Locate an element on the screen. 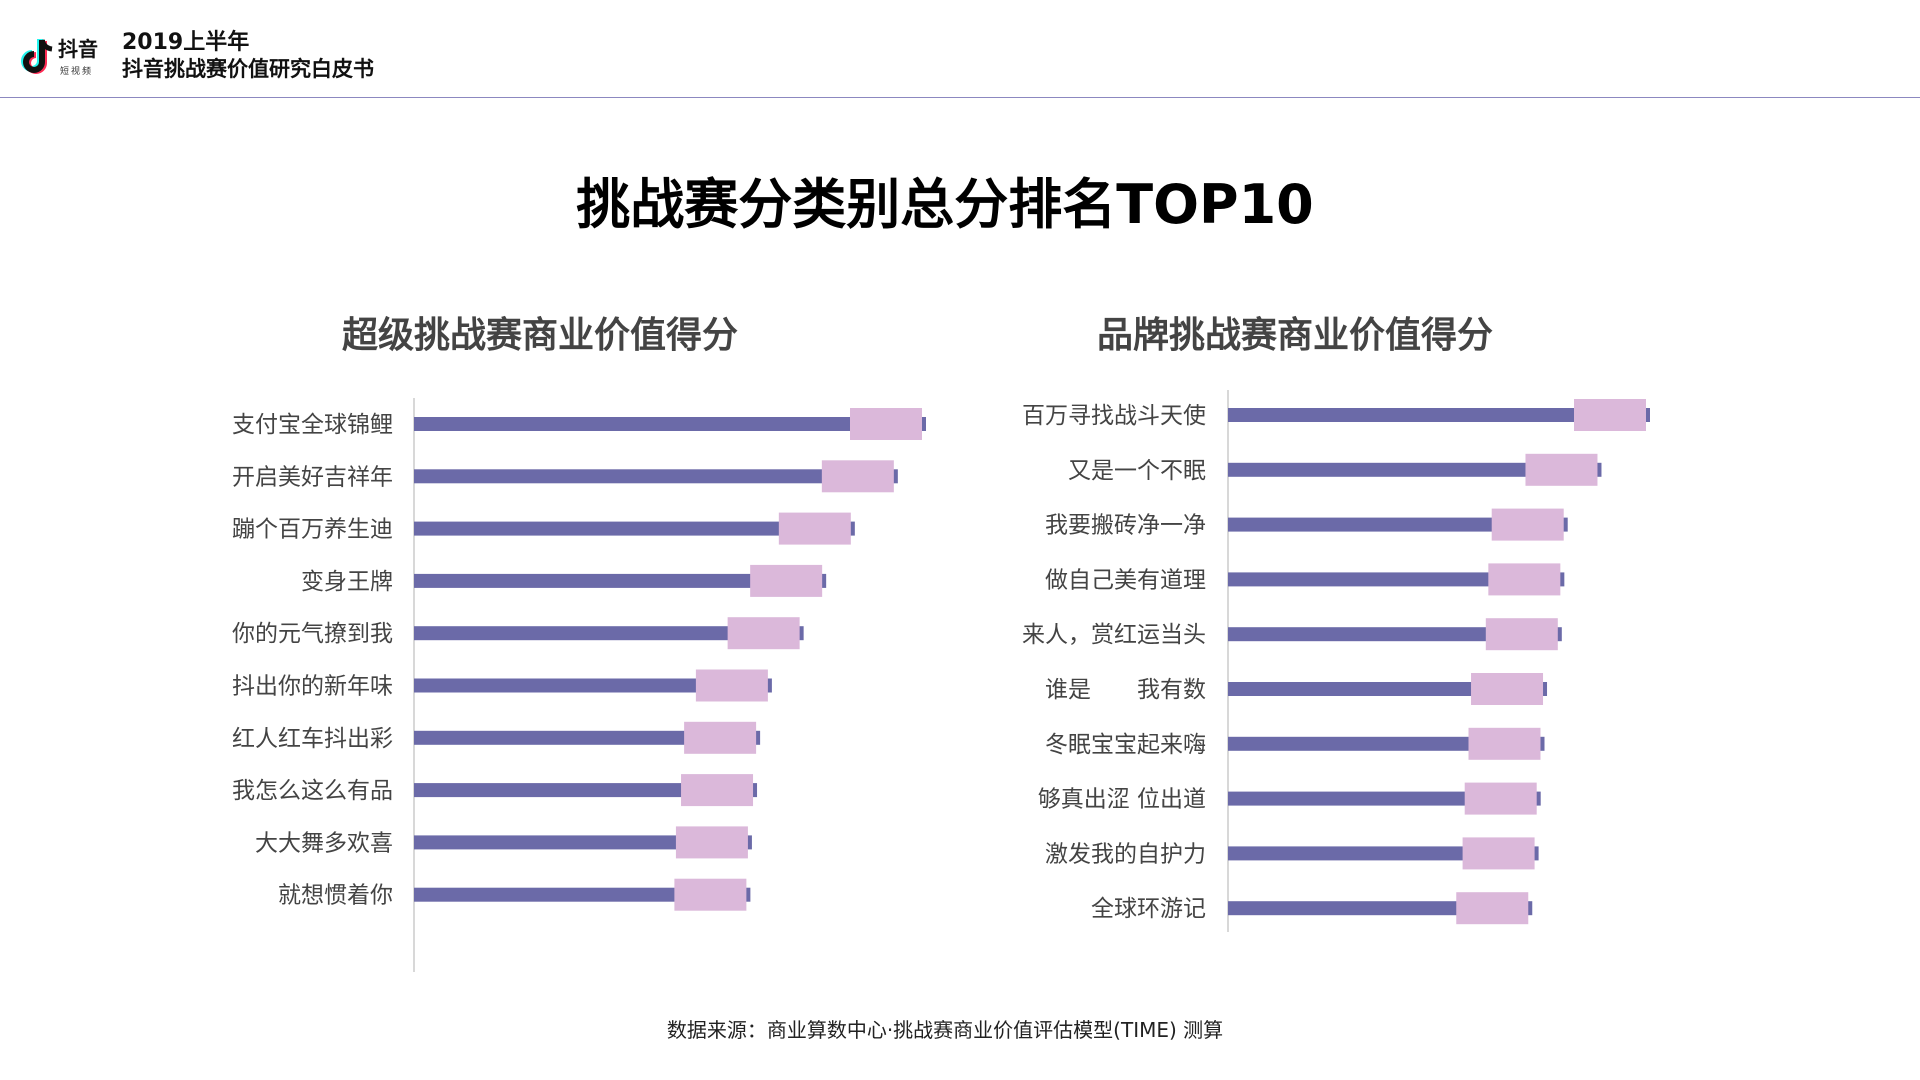 The image size is (1920, 1080). category-label: 我要搬砖净一净 is located at coordinates (1125, 526).